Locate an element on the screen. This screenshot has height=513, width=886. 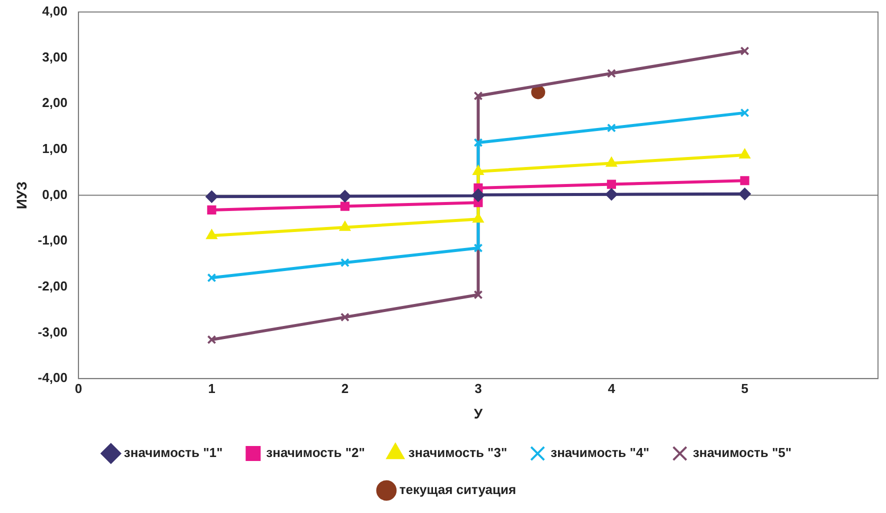
y-tick-label: 4,00 is located at coordinates (55, 11).